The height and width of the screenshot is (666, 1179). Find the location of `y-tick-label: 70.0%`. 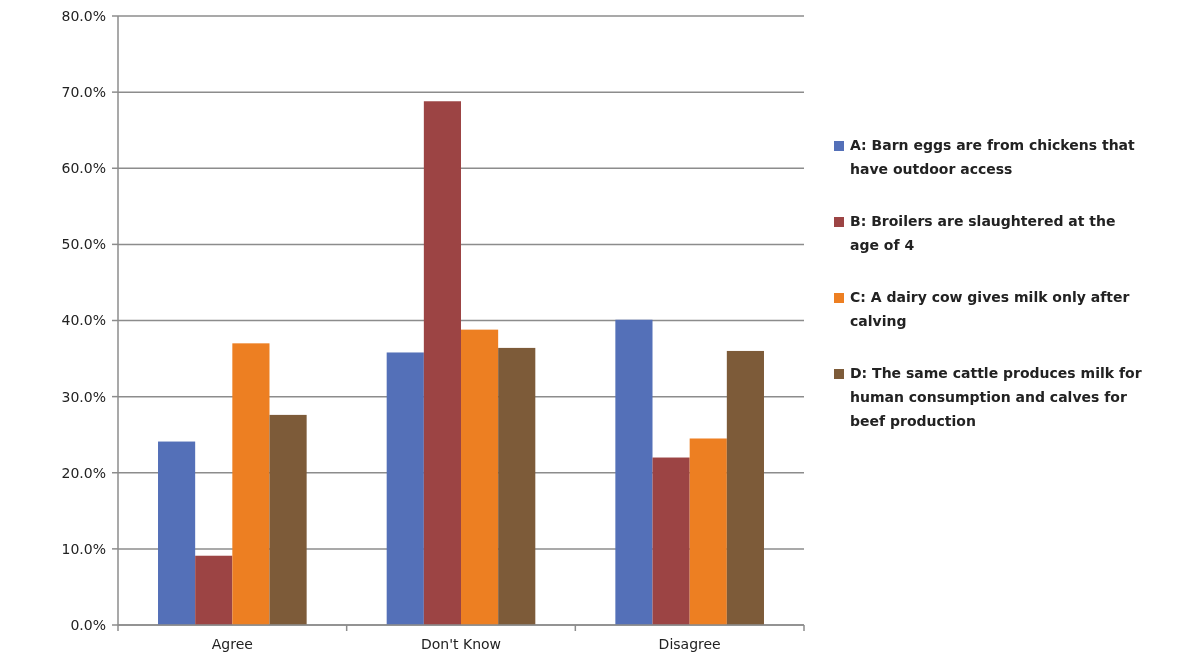

y-tick-label: 70.0% is located at coordinates (83, 92).